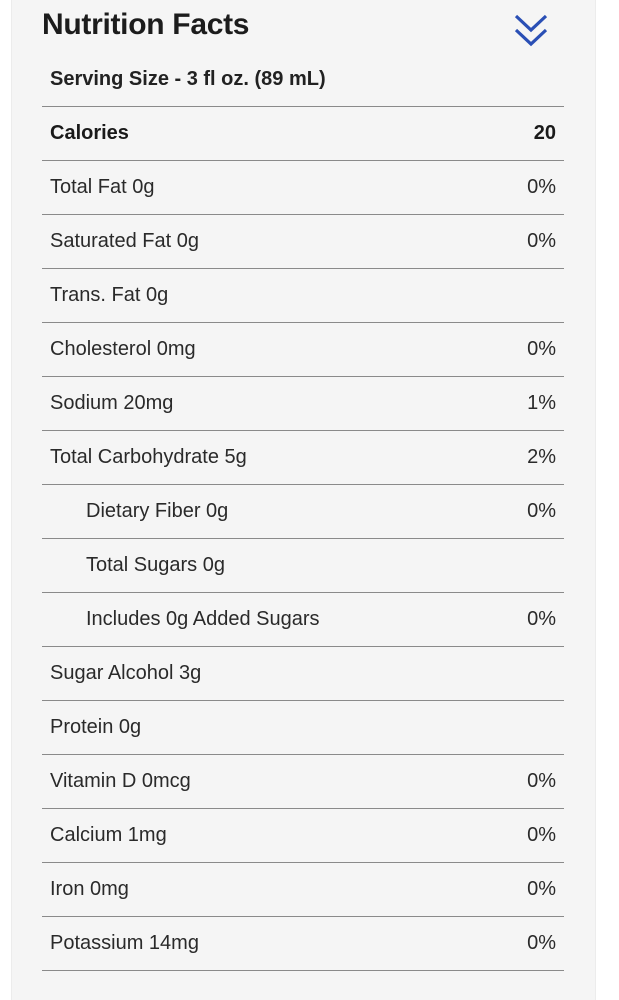  What do you see at coordinates (303, 134) in the screenshot?
I see `nutrient-row: Calories 20` at bounding box center [303, 134].